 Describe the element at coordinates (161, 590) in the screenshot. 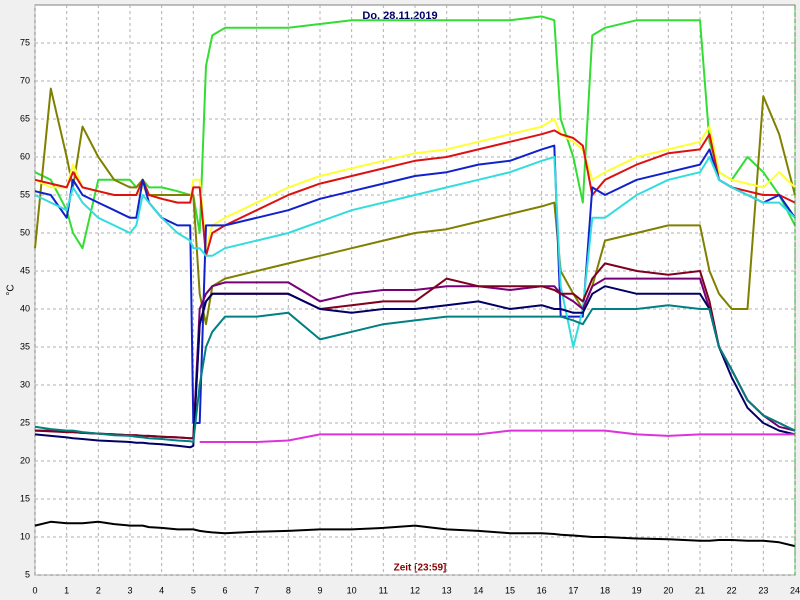

I see `x-tick-label: 4` at that location.